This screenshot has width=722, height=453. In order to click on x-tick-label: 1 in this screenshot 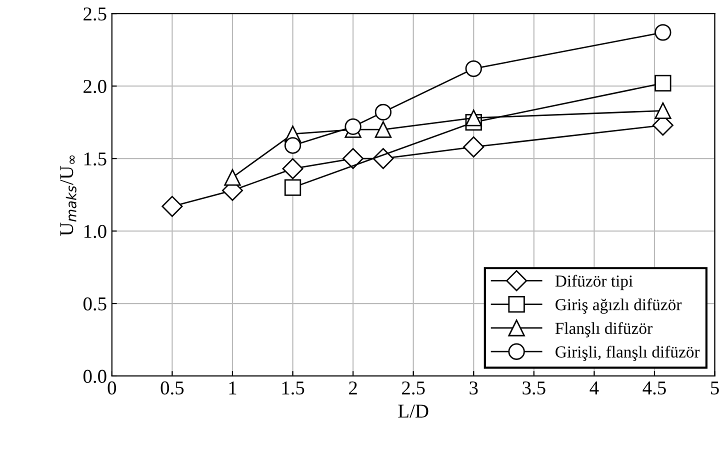, I will do `click(232, 388)`.